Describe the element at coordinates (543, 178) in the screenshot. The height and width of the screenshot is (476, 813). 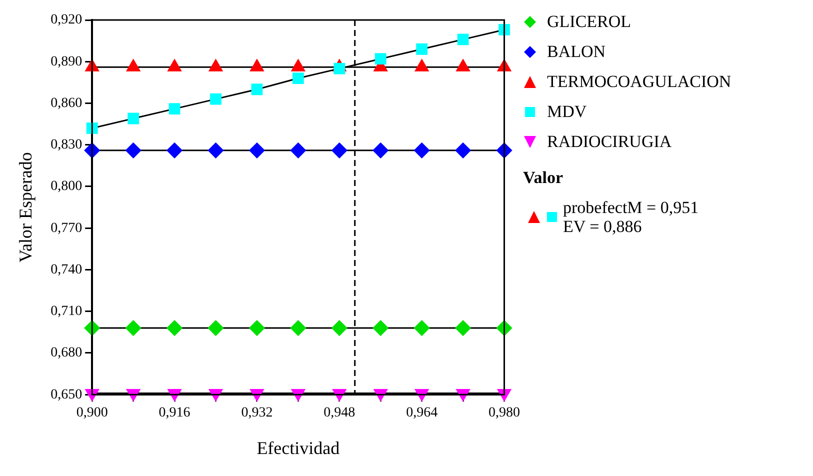
I see `legend-title: Valor` at that location.